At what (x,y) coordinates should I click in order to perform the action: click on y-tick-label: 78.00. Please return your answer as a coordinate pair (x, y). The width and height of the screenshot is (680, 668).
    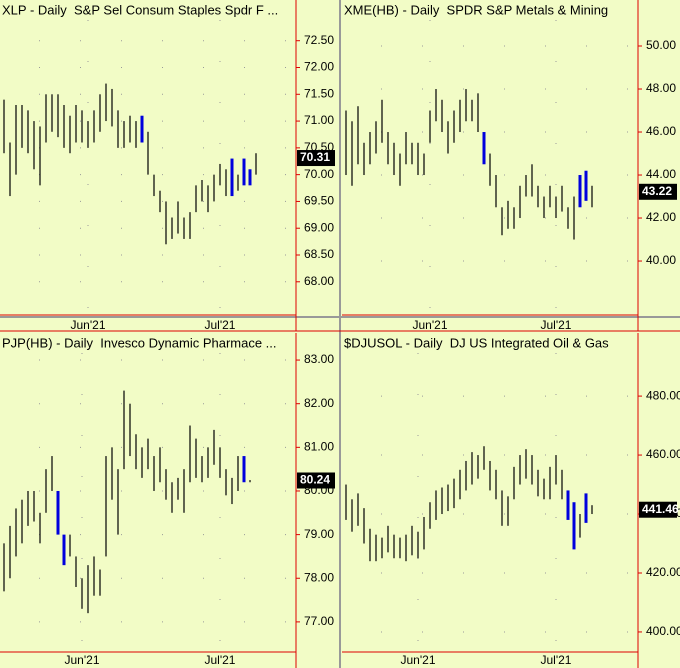
    Looking at the image, I should click on (319, 577).